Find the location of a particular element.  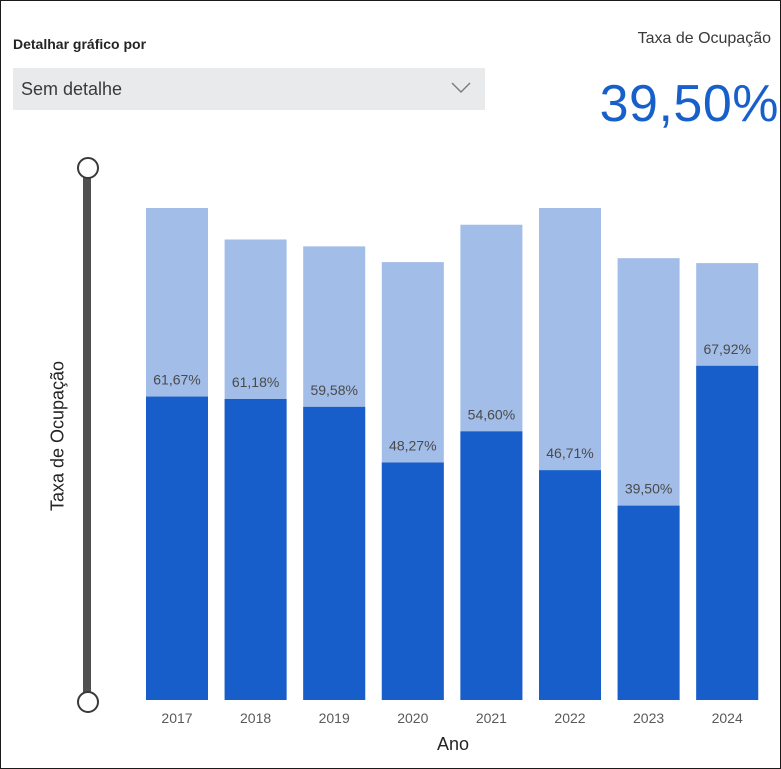

slider-handle-top is located at coordinates (88, 168).